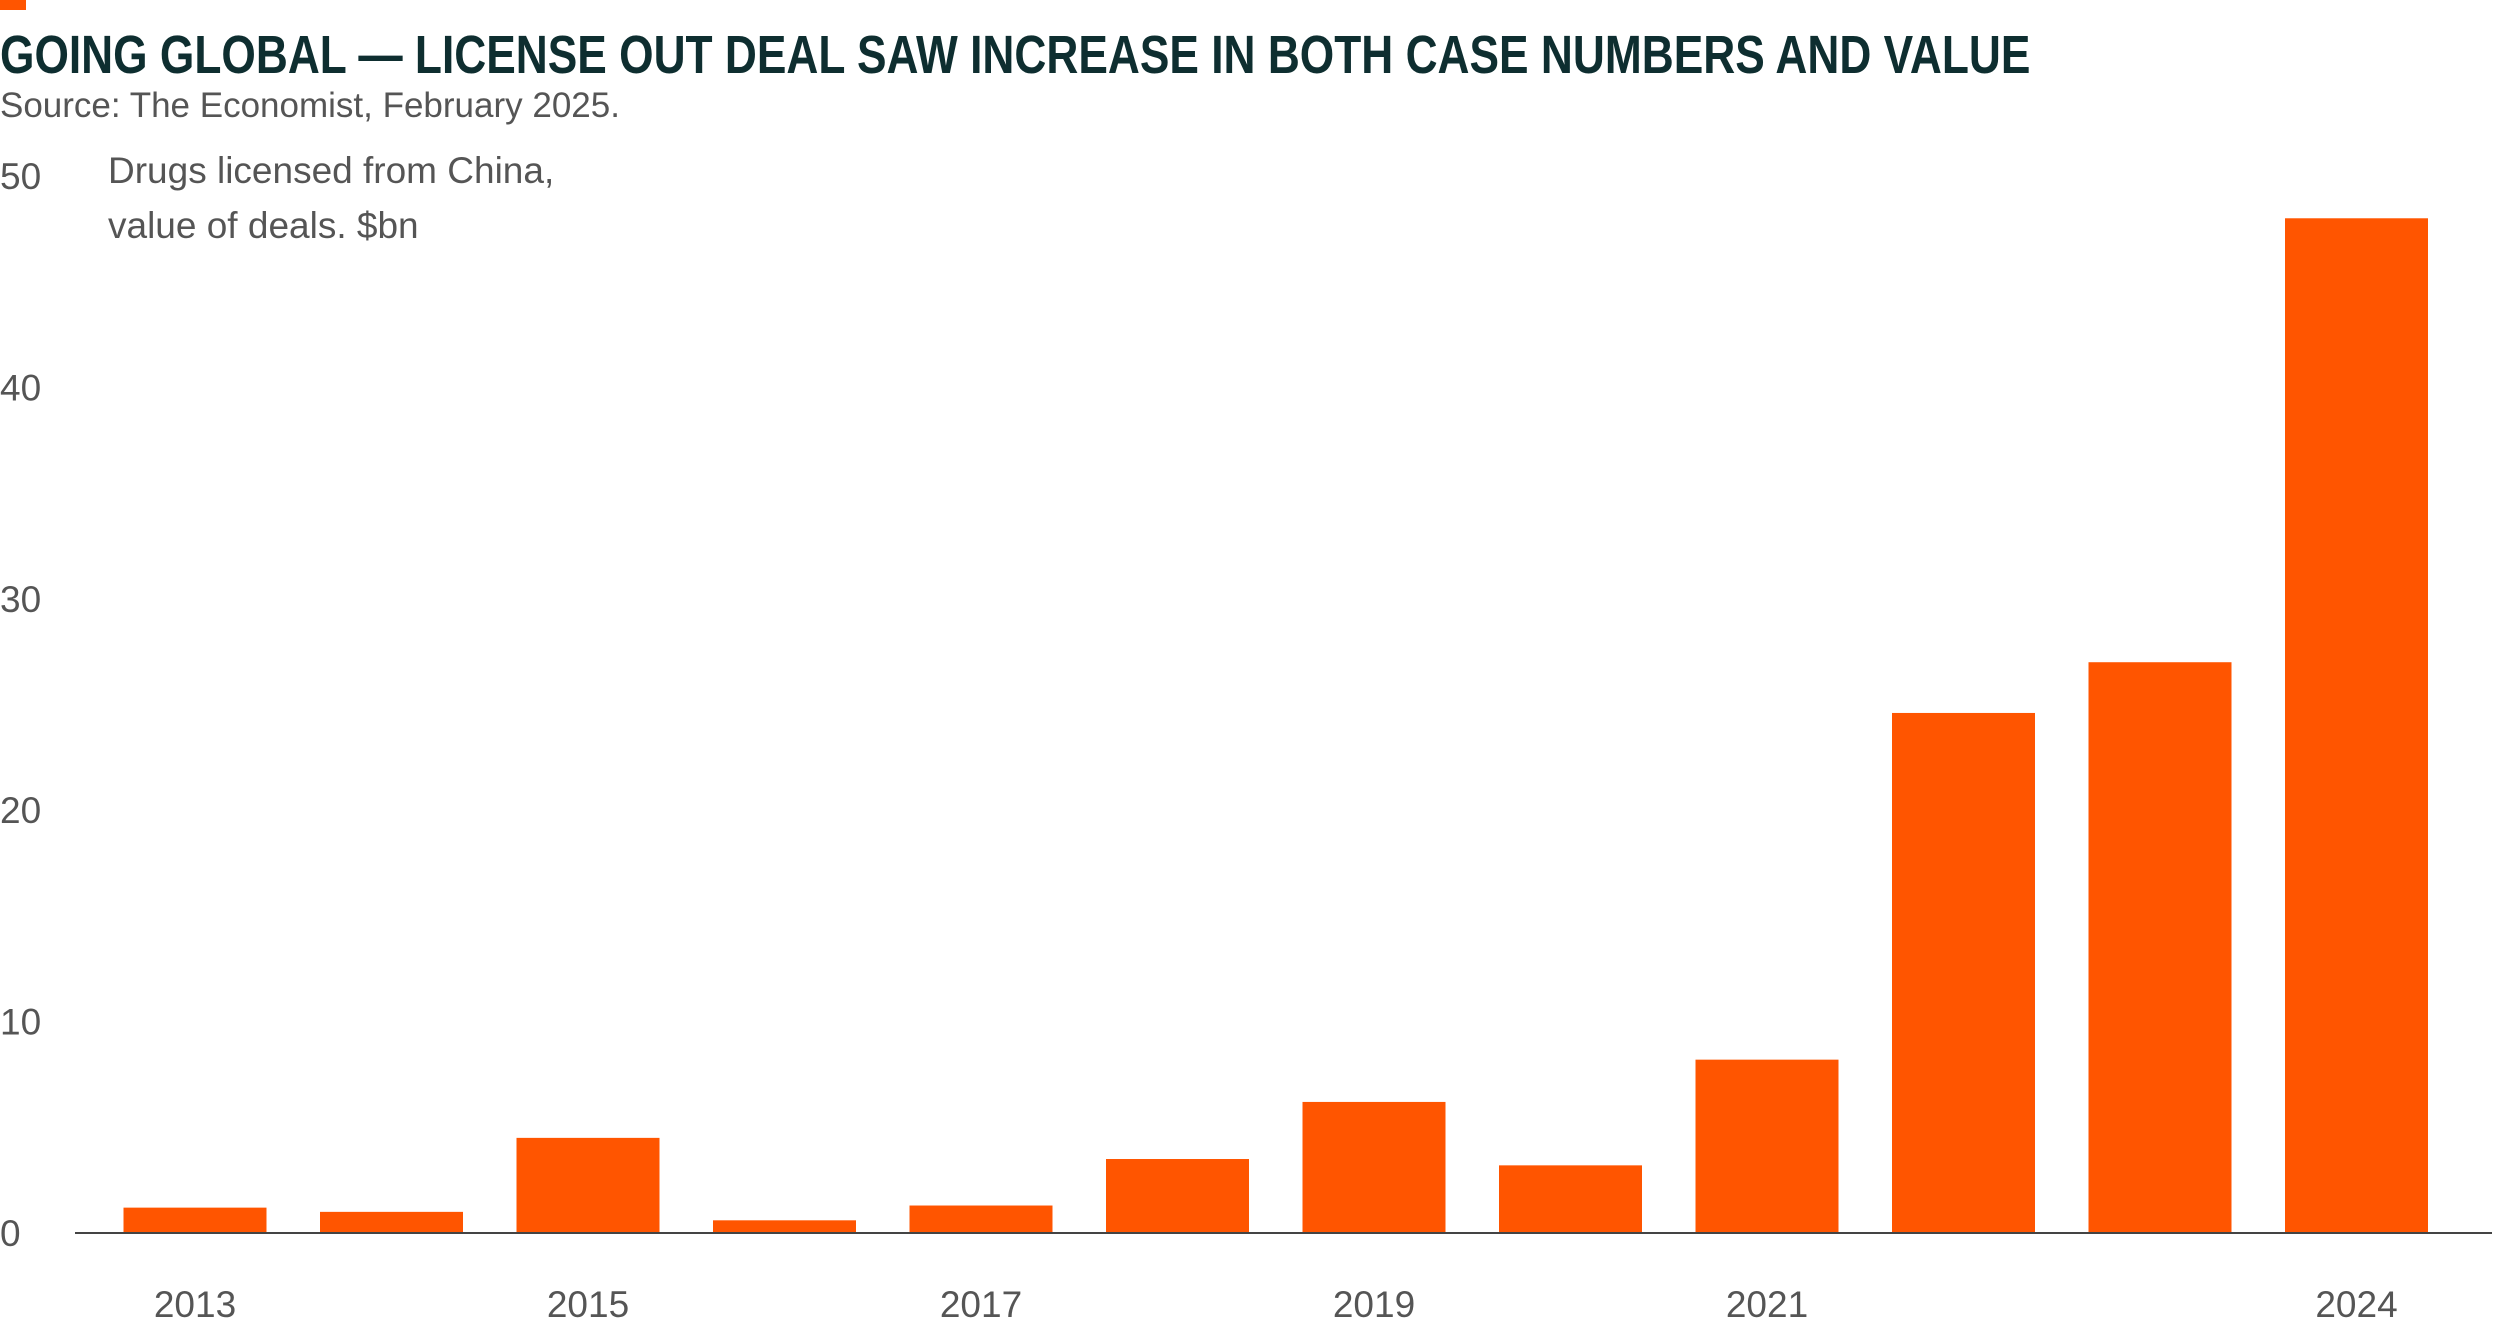 The width and height of the screenshot is (2500, 1328). I want to click on chart-annotation-line-1: Drugs licensed from China,, so click(331, 170).